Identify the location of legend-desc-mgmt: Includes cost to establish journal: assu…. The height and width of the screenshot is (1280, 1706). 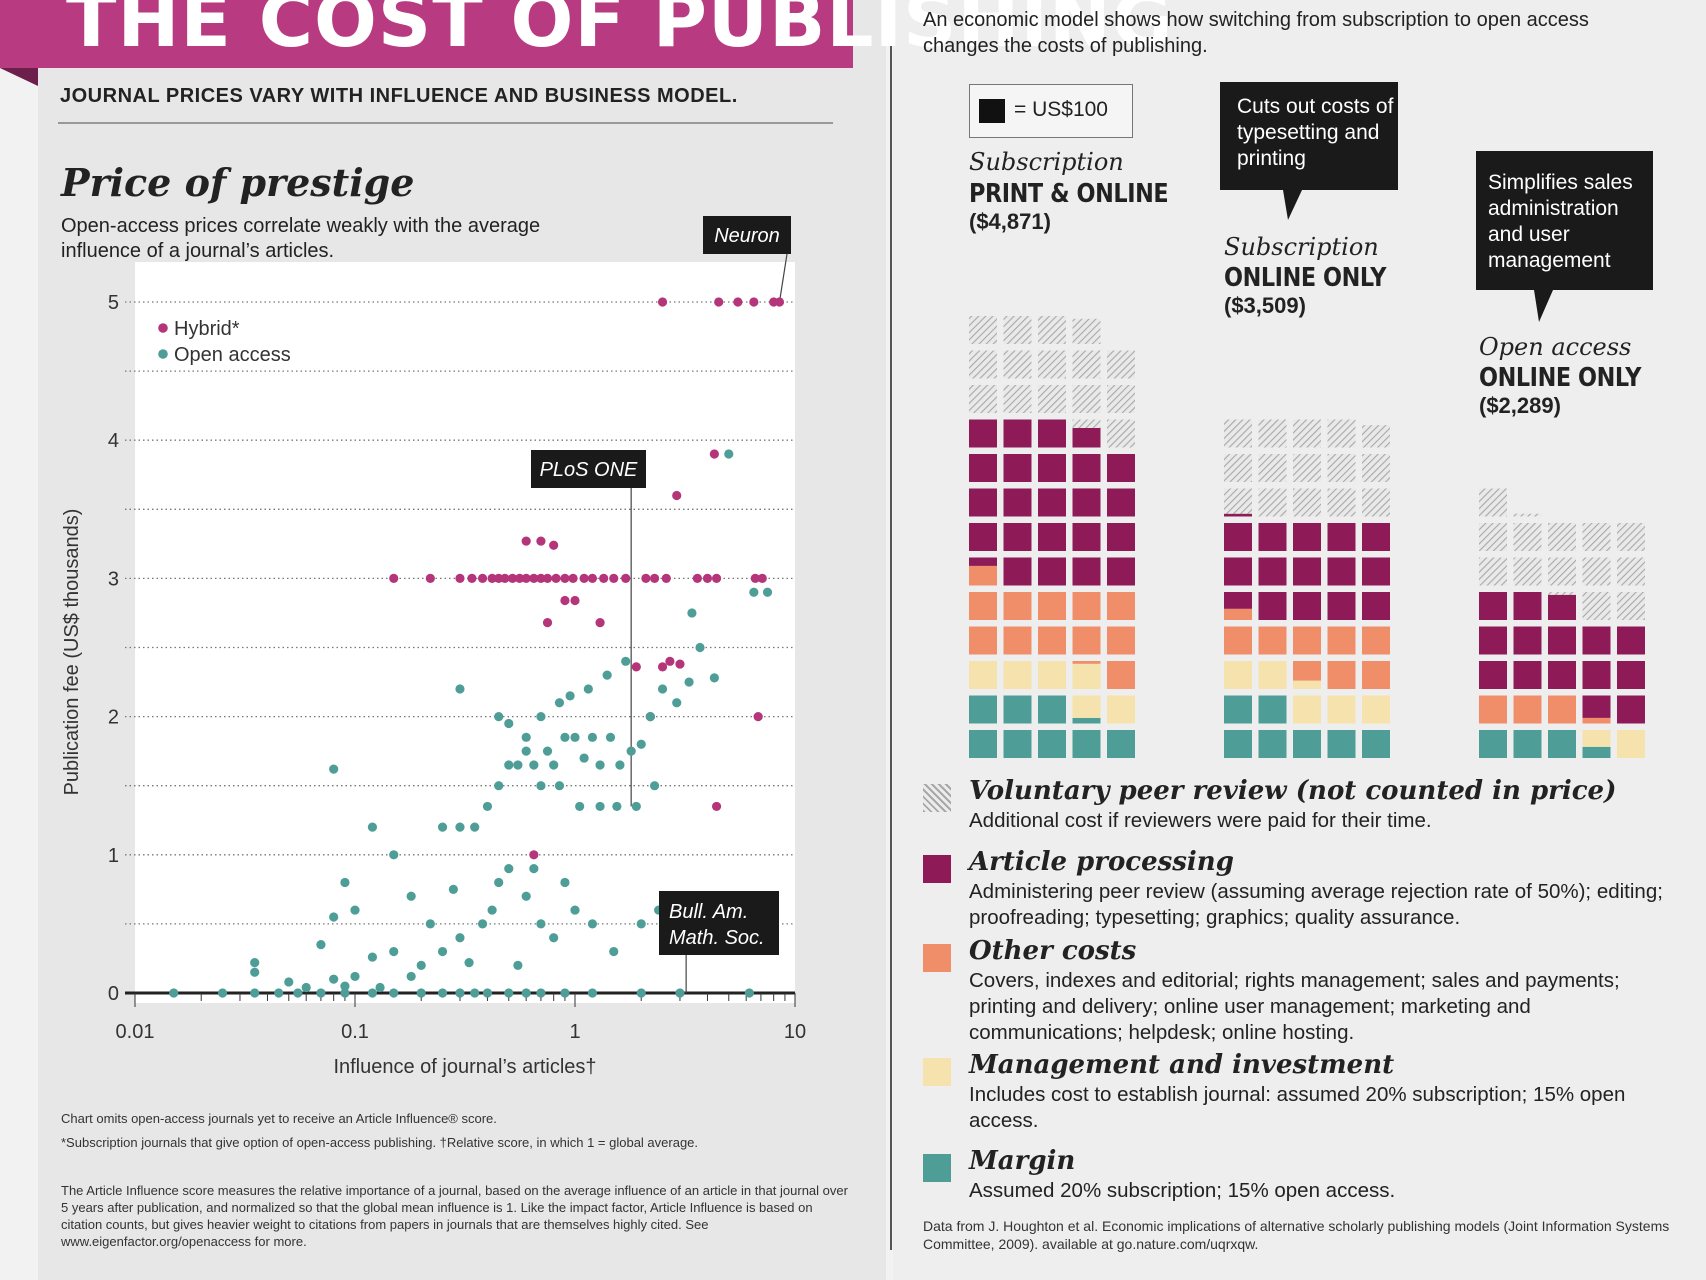
(1329, 1108).